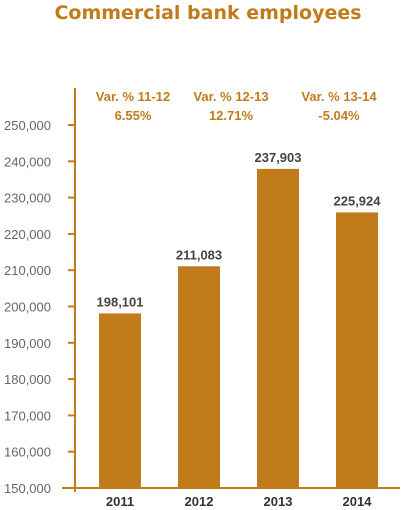 The image size is (403, 510). What do you see at coordinates (230, 96) in the screenshot?
I see `annotation-label: Var. % 12-13` at bounding box center [230, 96].